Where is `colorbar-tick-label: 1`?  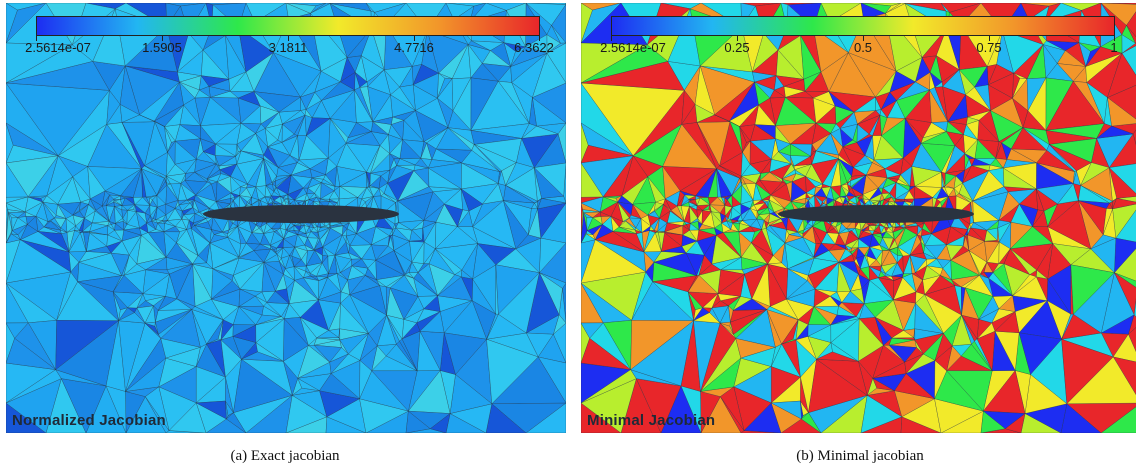
colorbar-tick-label: 1 is located at coordinates (1114, 47).